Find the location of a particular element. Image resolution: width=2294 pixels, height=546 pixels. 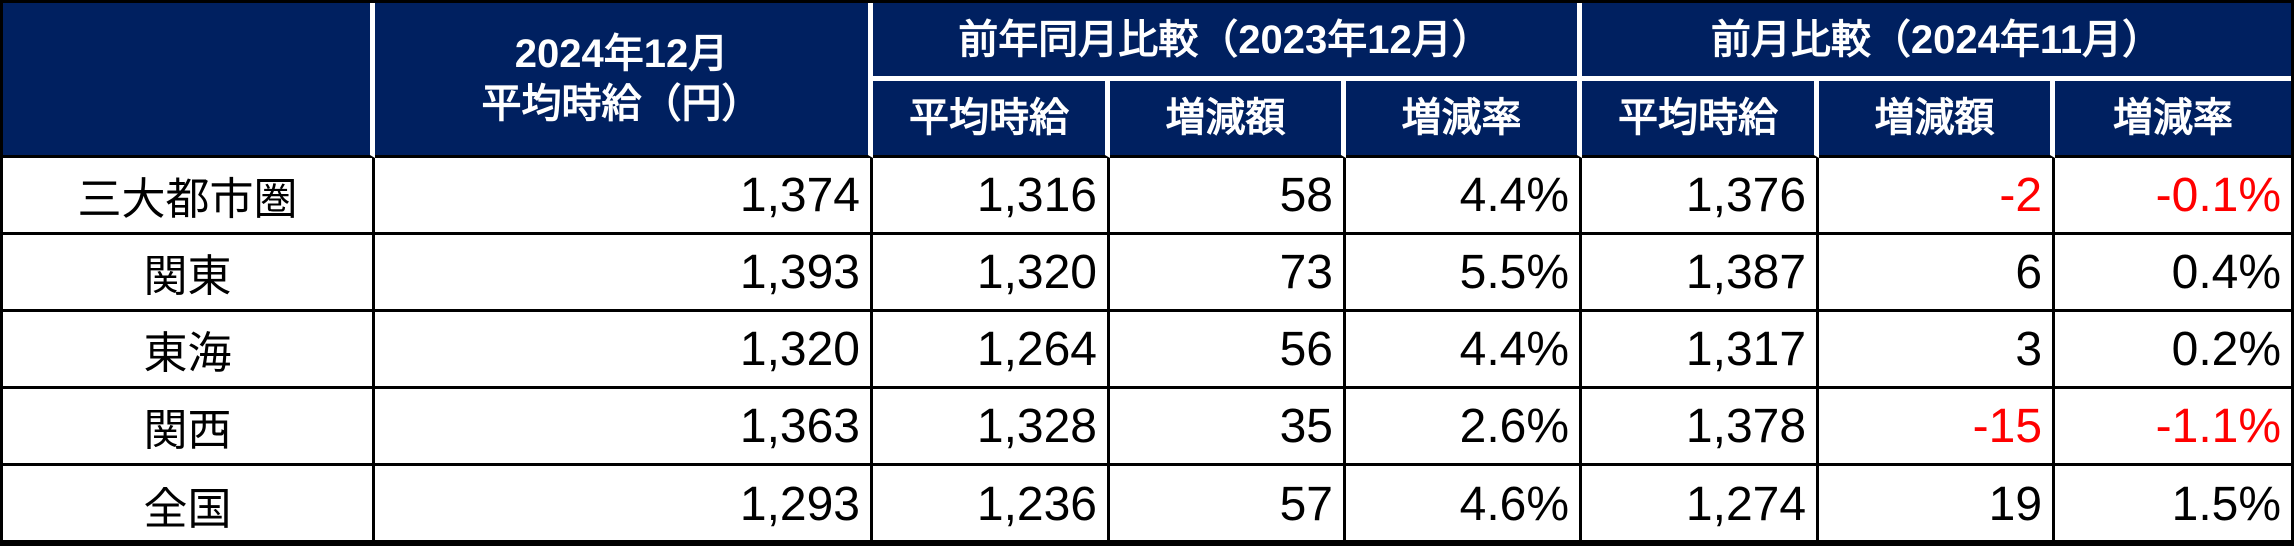

mom-avg-header: 平均時給 is located at coordinates (1701, 119).